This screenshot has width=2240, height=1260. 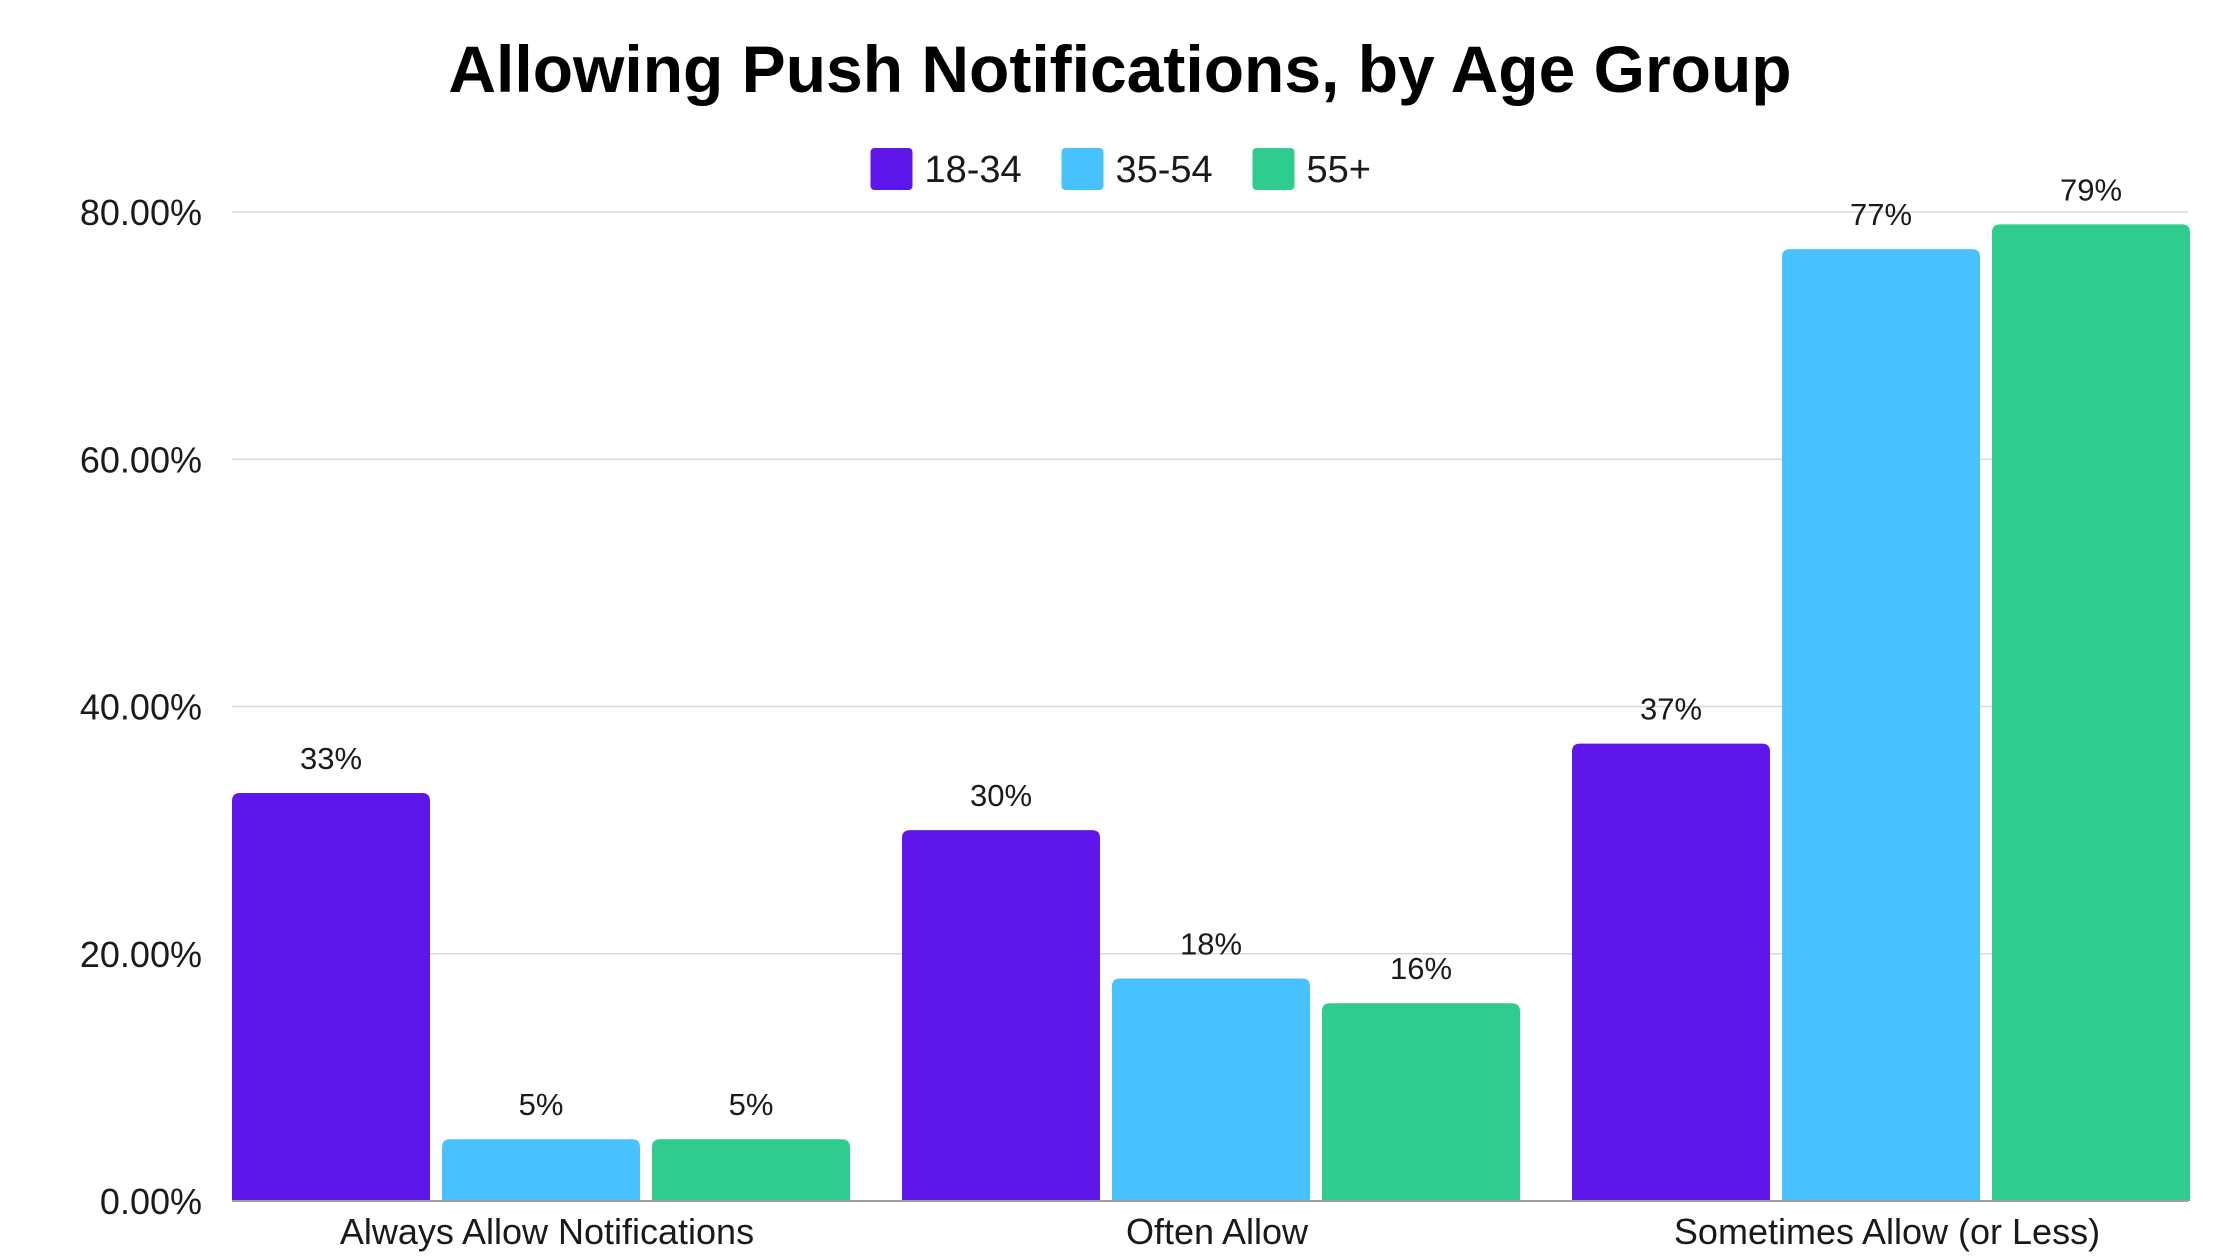 What do you see at coordinates (1001, 795) in the screenshot?
I see `data-label: 30%` at bounding box center [1001, 795].